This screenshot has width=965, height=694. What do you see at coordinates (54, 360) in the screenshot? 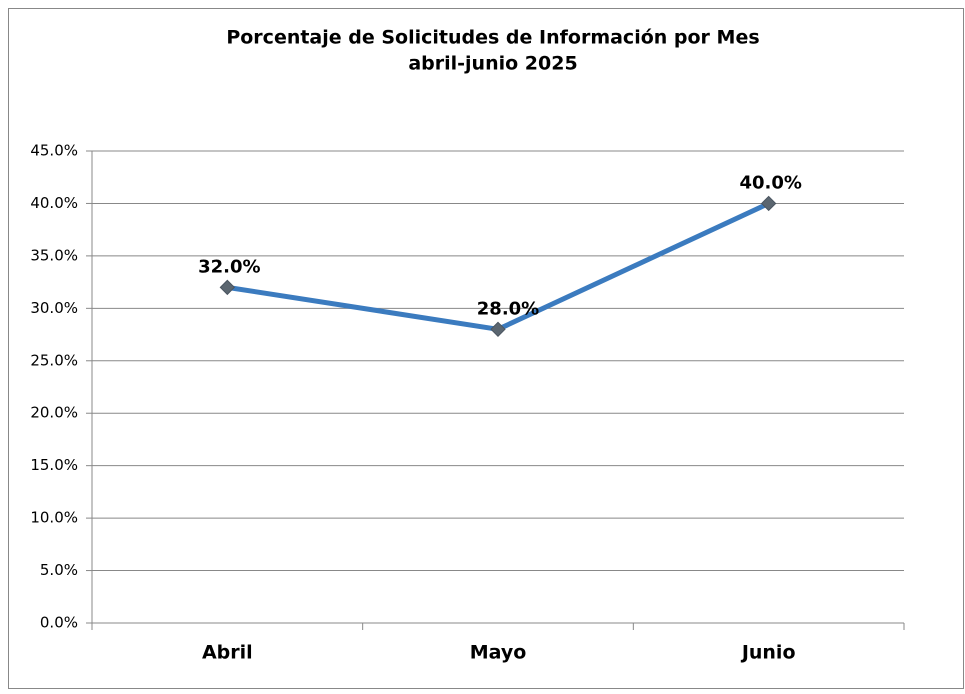
I see `y-tick-label: 25.0%` at bounding box center [54, 360].